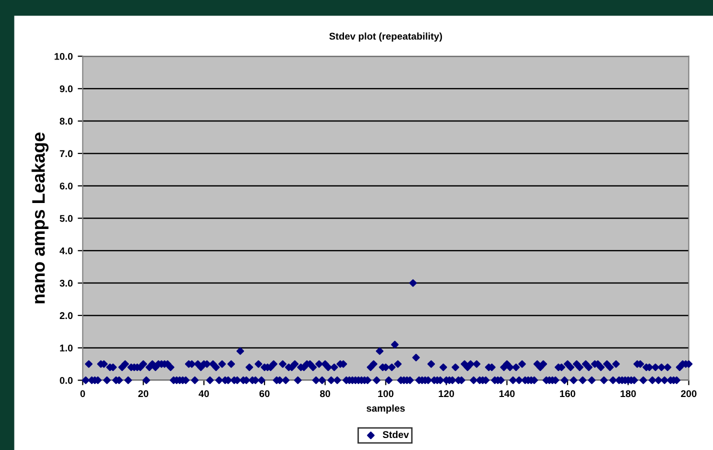  I want to click on x-tick-label: 120, so click(446, 394).